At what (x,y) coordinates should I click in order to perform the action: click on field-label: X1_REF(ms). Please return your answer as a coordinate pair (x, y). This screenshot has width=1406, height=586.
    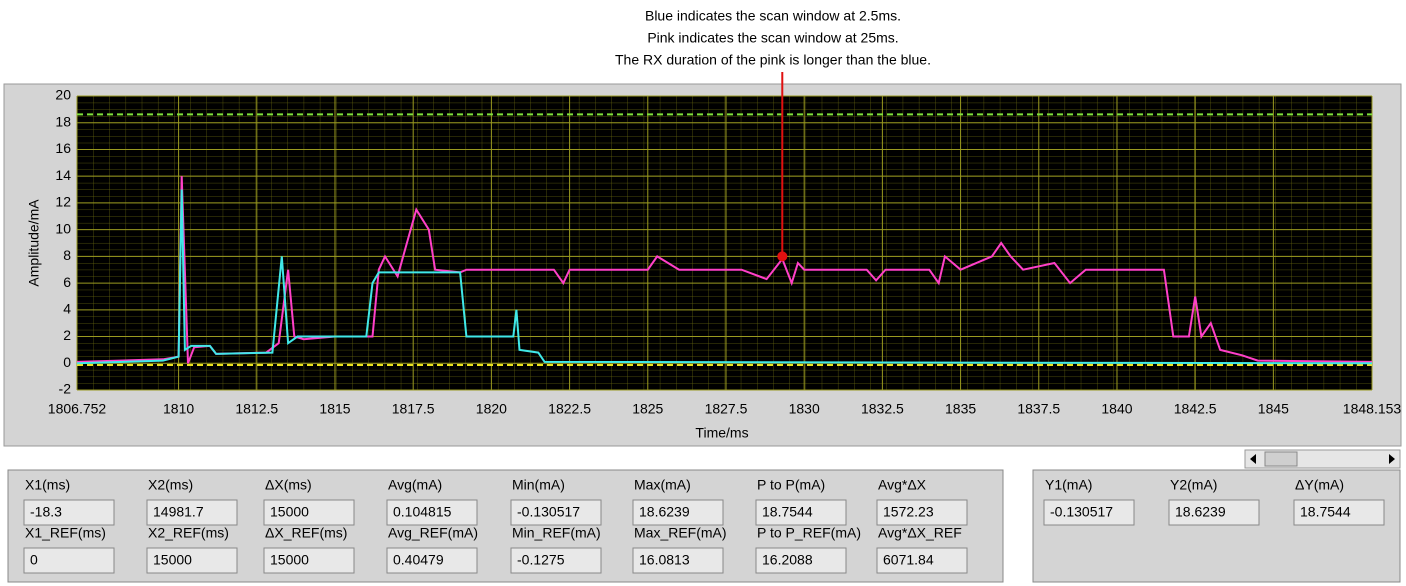
    Looking at the image, I should click on (65, 533).